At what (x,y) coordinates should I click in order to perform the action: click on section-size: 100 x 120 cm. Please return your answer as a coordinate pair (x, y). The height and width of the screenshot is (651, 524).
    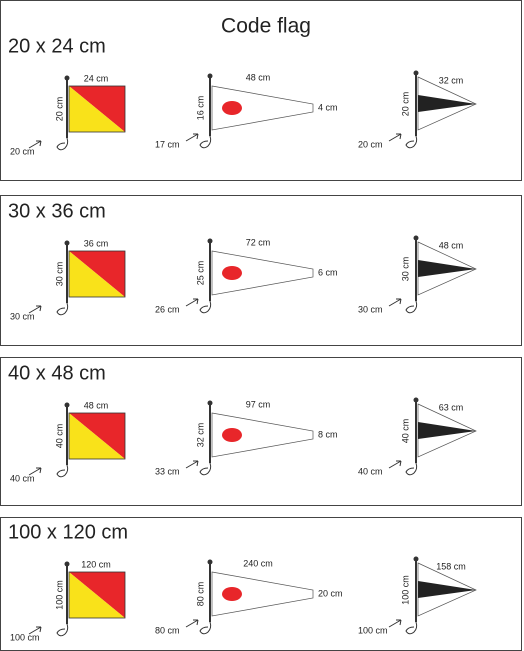
    Looking at the image, I should click on (68, 532).